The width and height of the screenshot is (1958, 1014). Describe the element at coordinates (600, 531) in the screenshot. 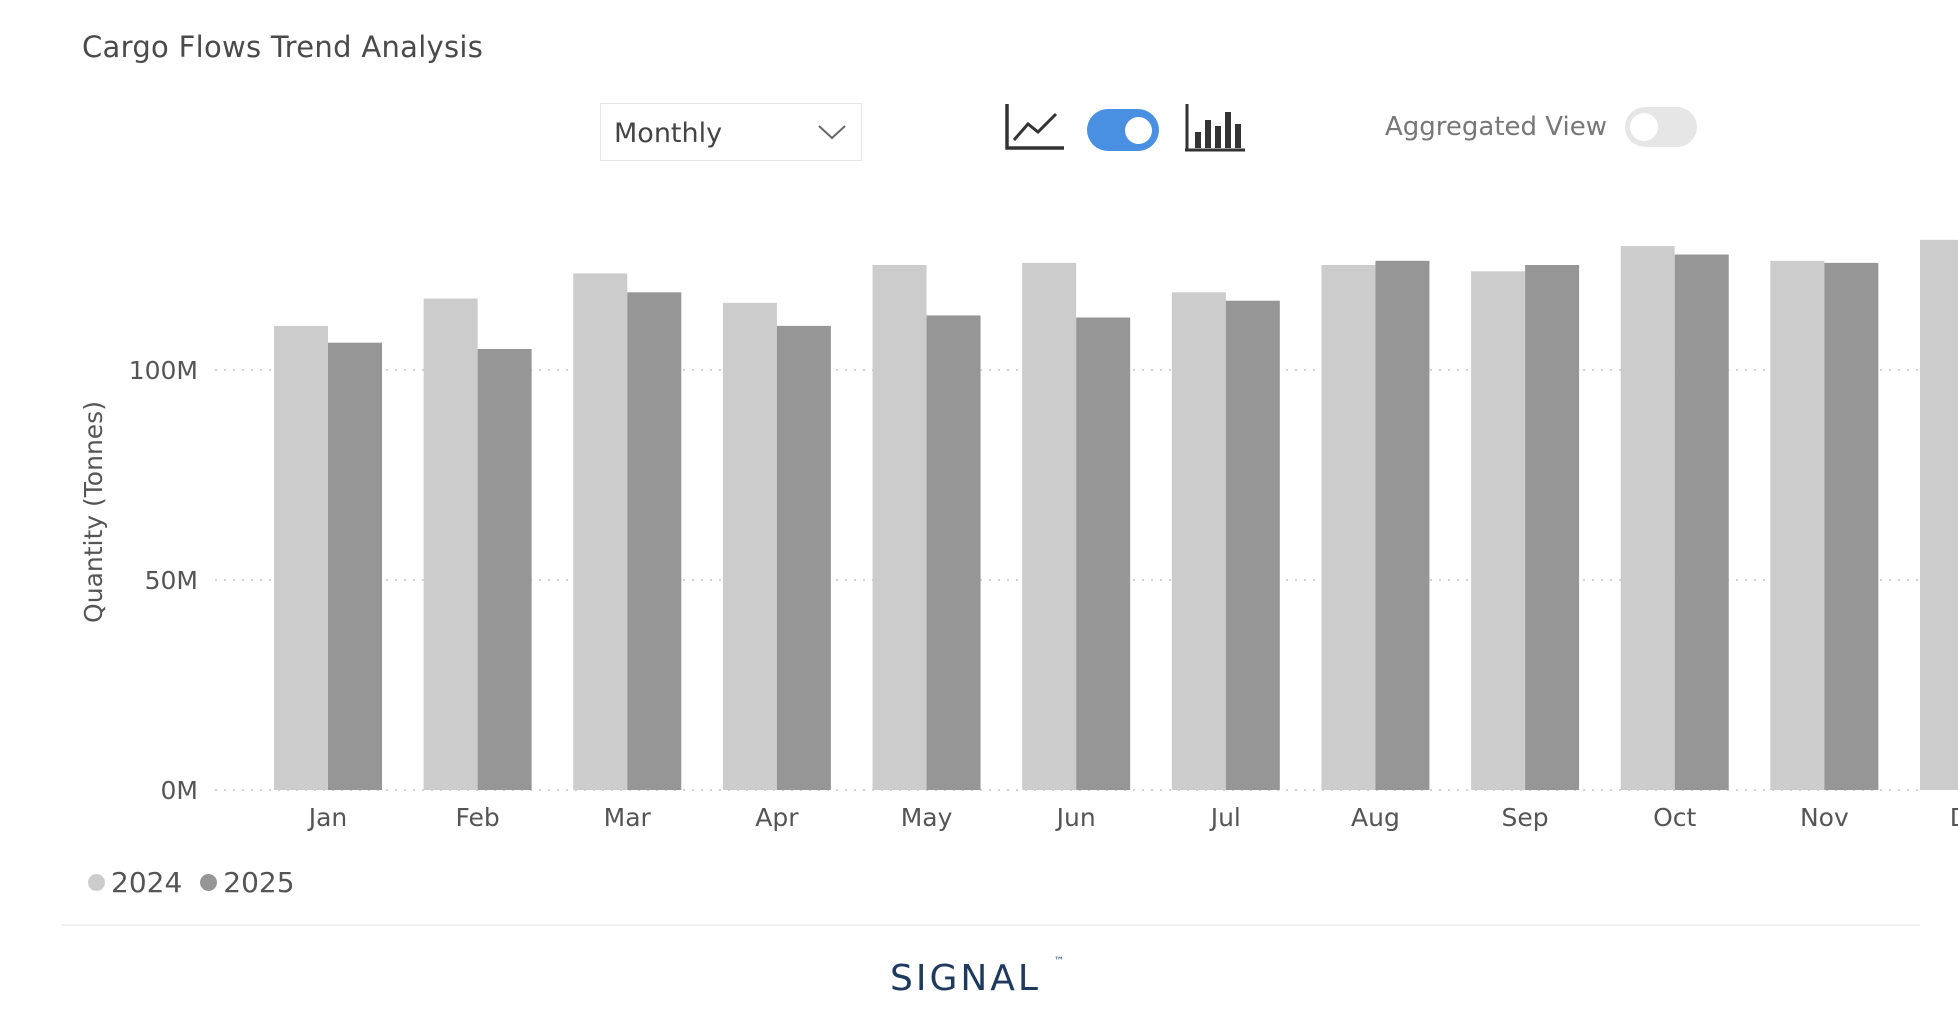

I see `bar-2024-mar` at that location.